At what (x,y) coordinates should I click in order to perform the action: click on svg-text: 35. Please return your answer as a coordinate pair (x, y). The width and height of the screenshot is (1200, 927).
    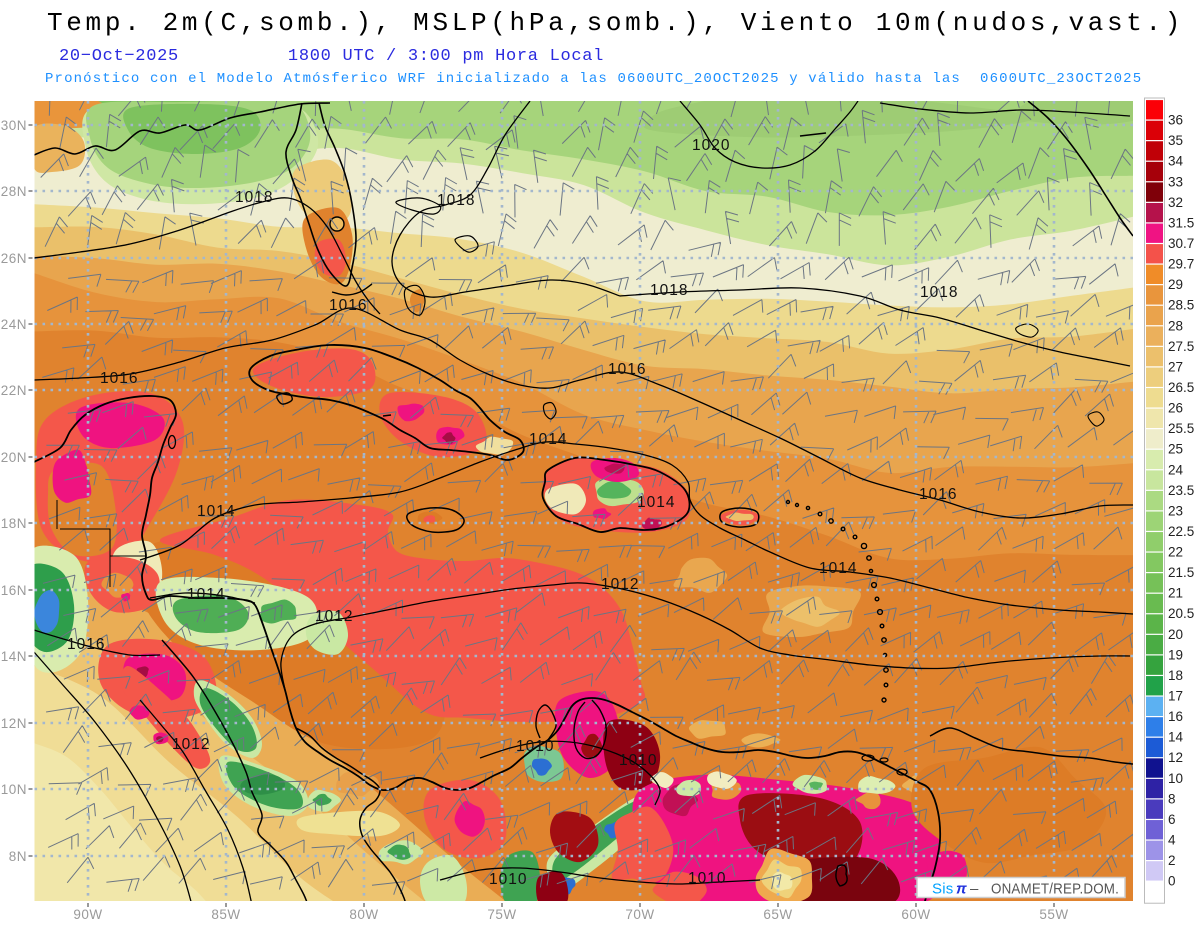
    Looking at the image, I should click on (1175, 140).